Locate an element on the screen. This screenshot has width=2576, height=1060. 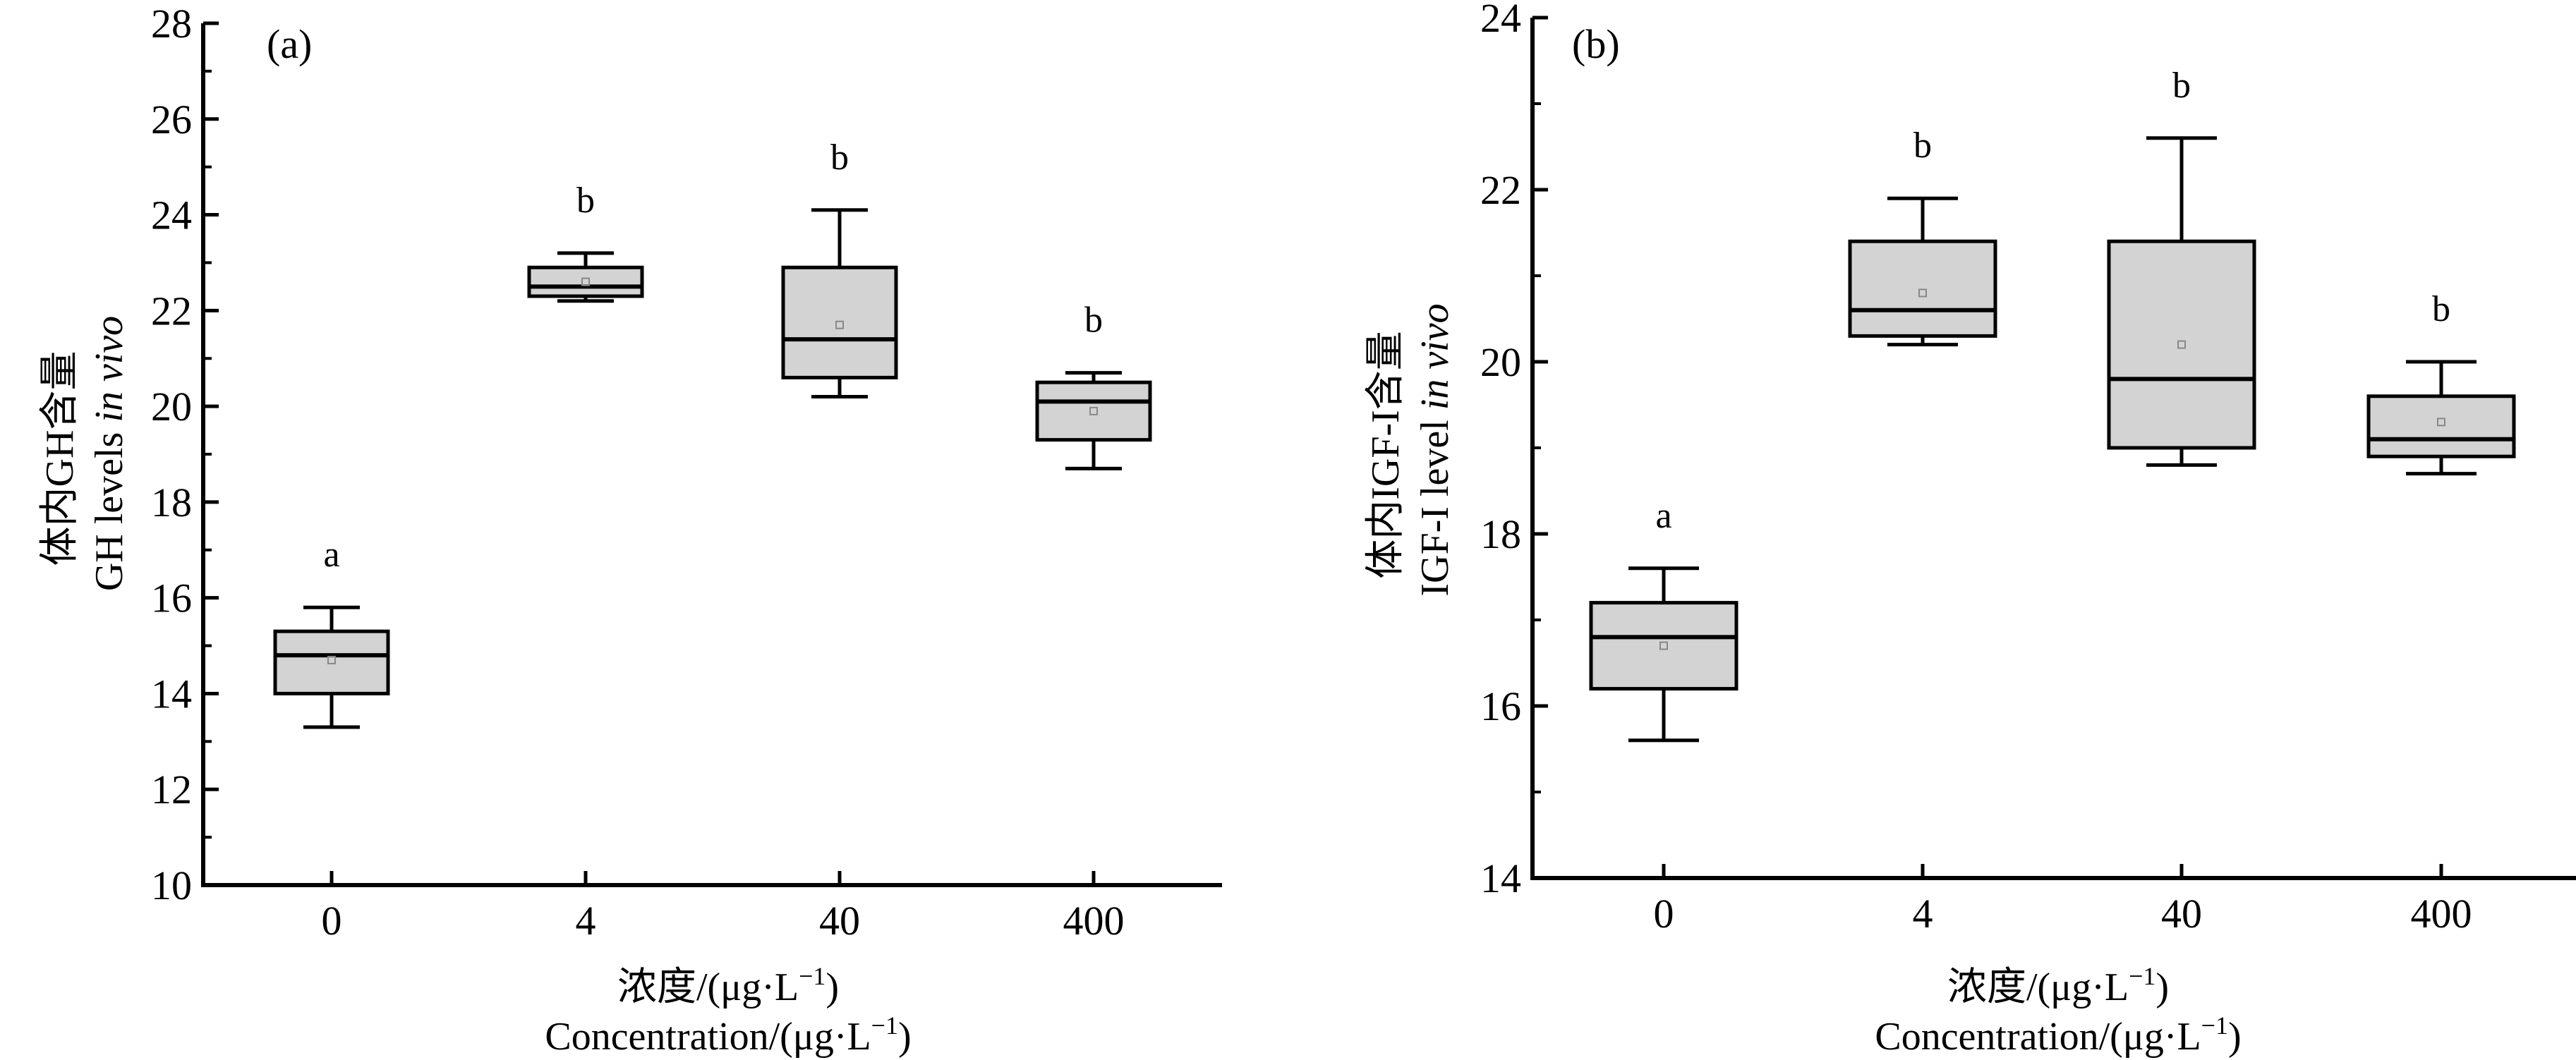
y-tick-label: 10 is located at coordinates (171, 886).